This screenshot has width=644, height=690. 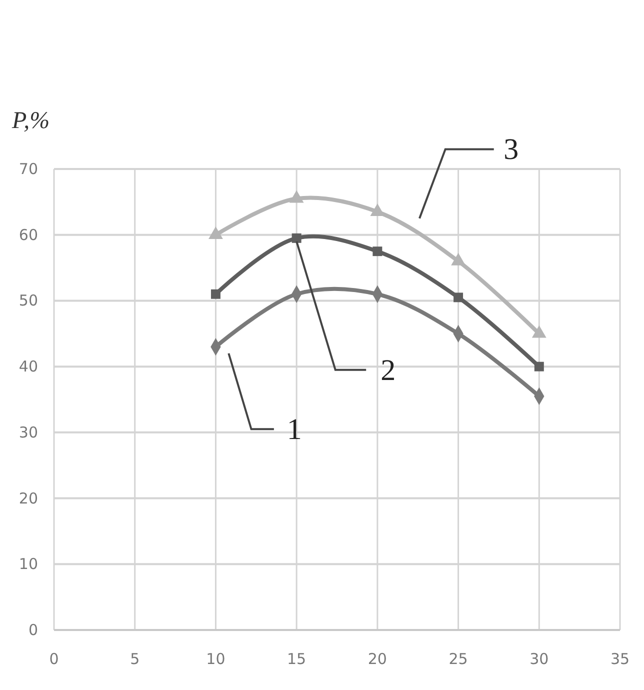 I want to click on x-tick-label: 15, so click(x=296, y=659).